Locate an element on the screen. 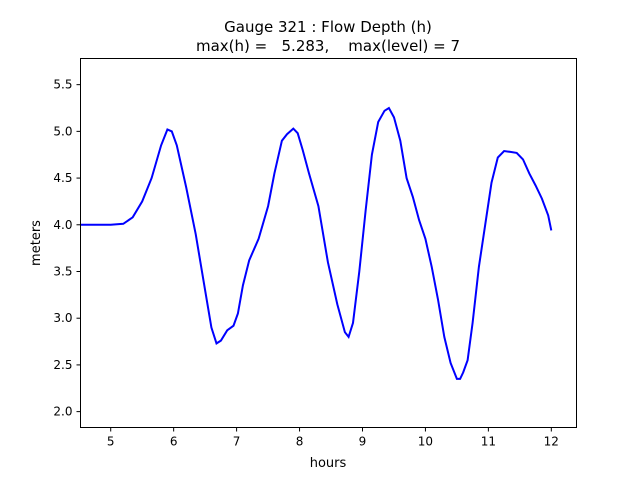 The width and height of the screenshot is (640, 484). x-tick-label: 12 is located at coordinates (551, 442).